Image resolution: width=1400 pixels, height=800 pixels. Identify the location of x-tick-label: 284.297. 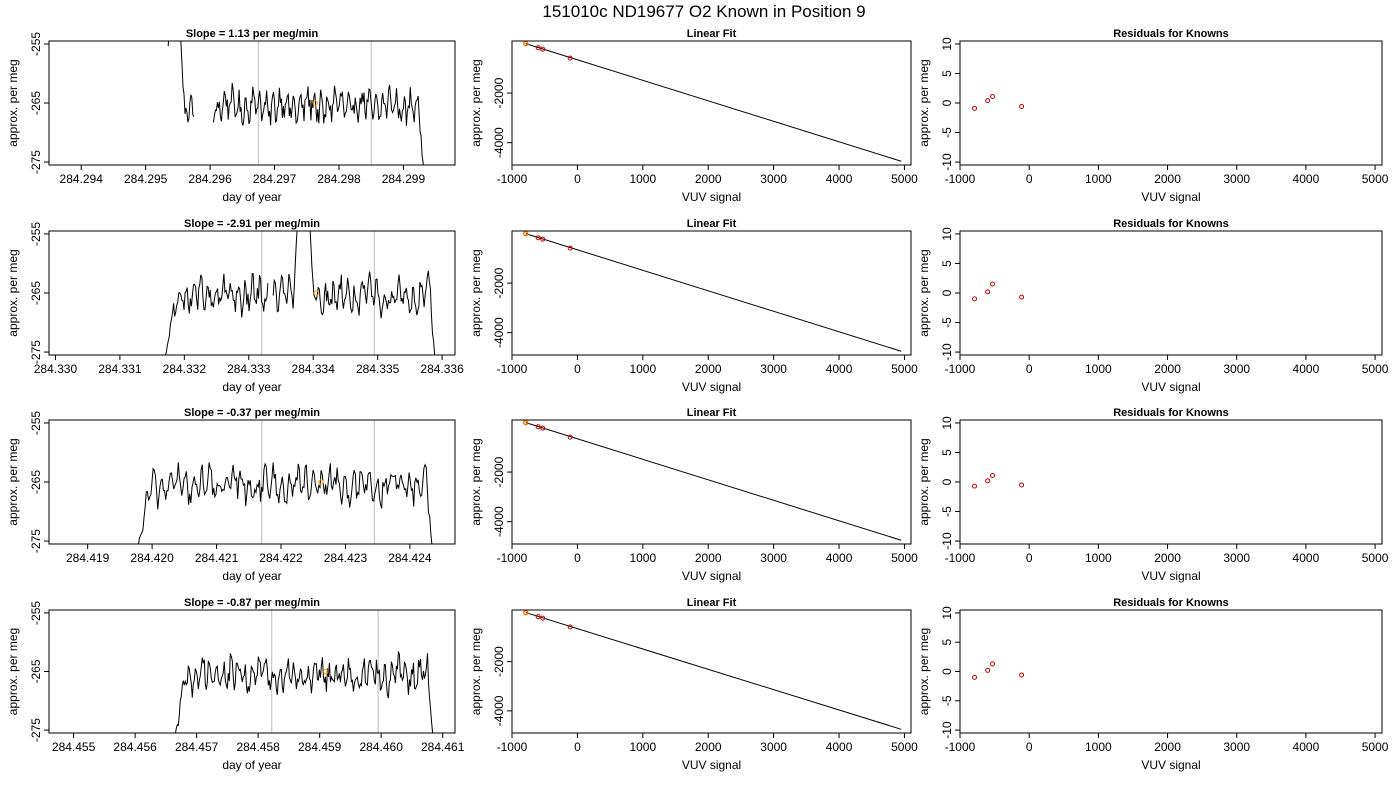
(275, 179).